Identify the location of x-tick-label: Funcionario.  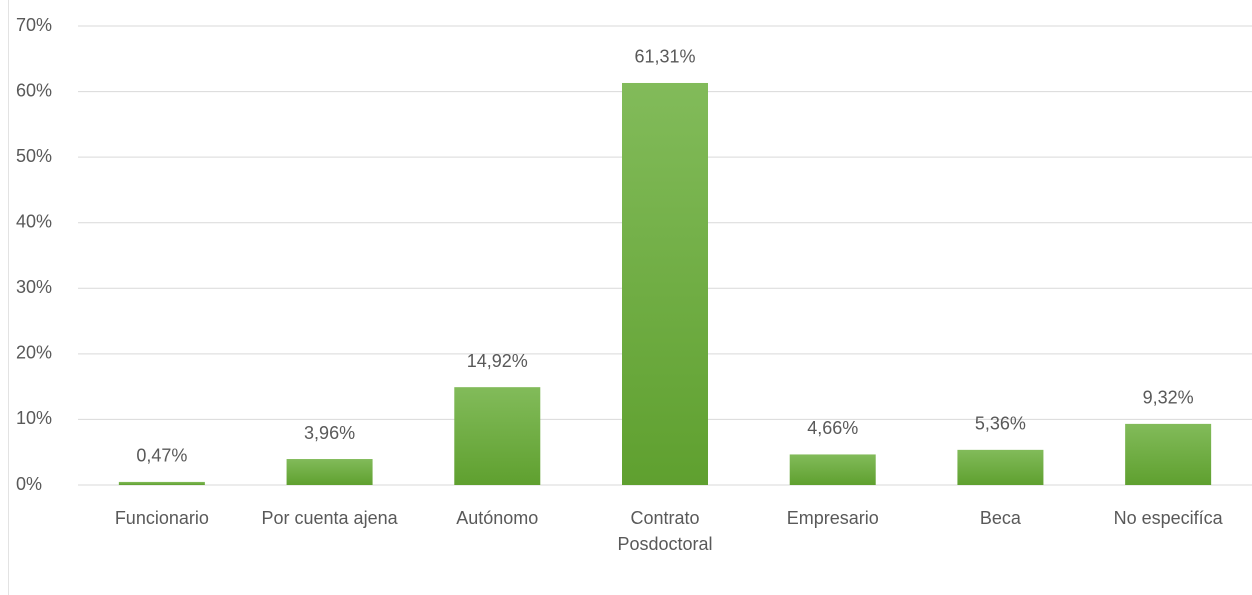
(161, 518).